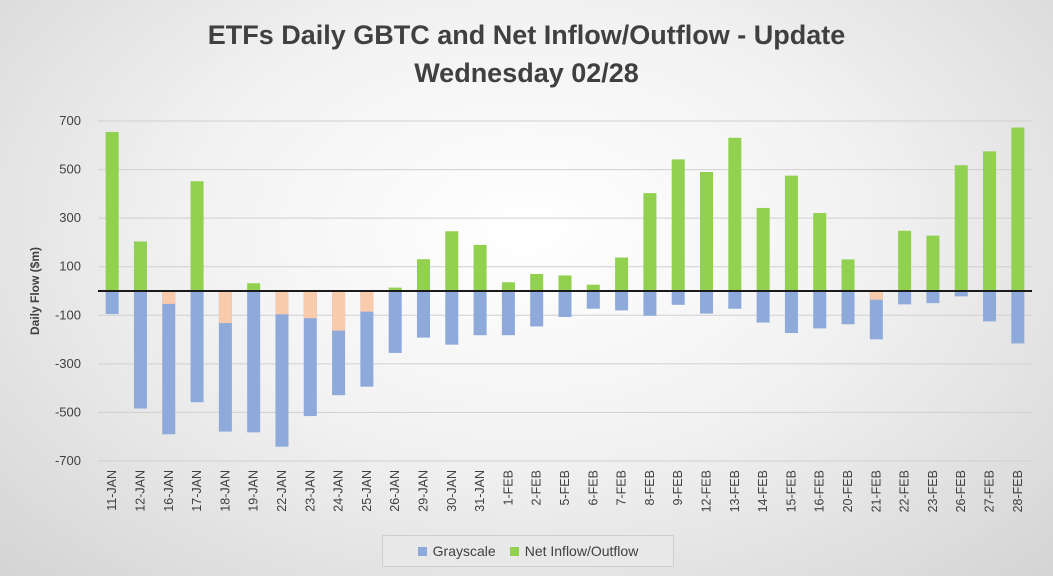  I want to click on x-tick-label: 19-JAN, so click(254, 491).